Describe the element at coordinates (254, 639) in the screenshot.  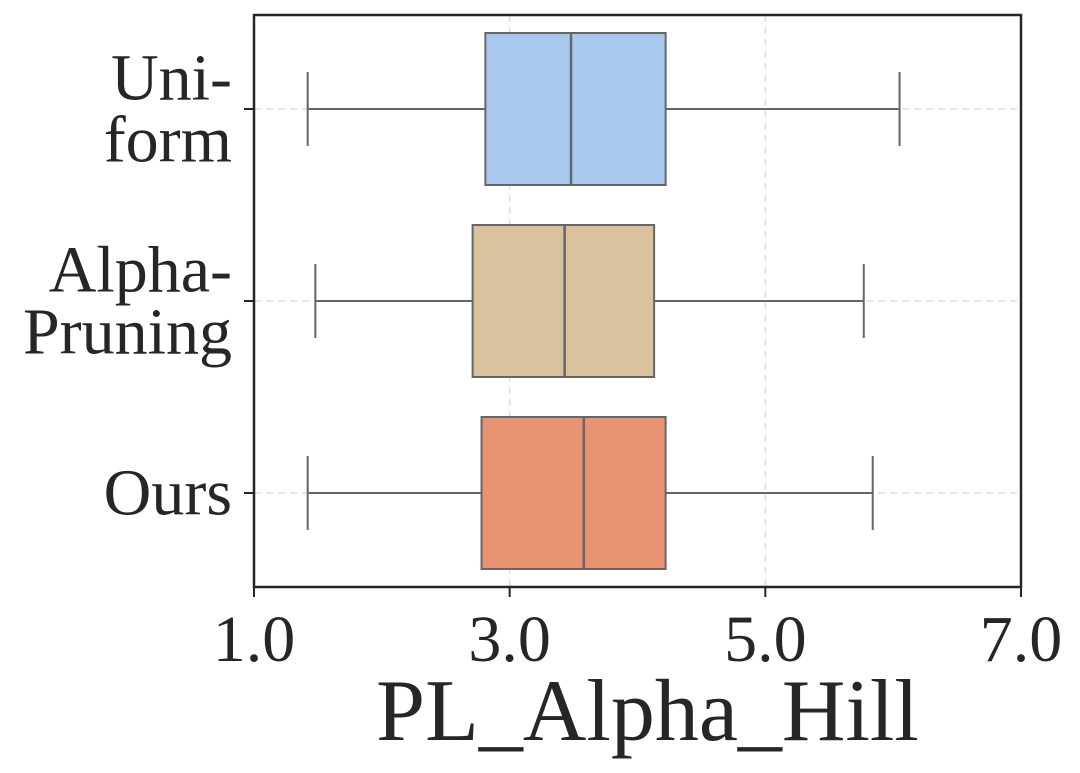
I see `x-tick-label: 1.0` at that location.